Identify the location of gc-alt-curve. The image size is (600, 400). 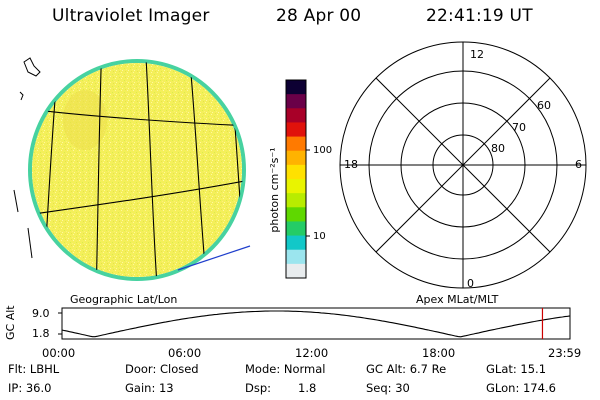
(316, 324).